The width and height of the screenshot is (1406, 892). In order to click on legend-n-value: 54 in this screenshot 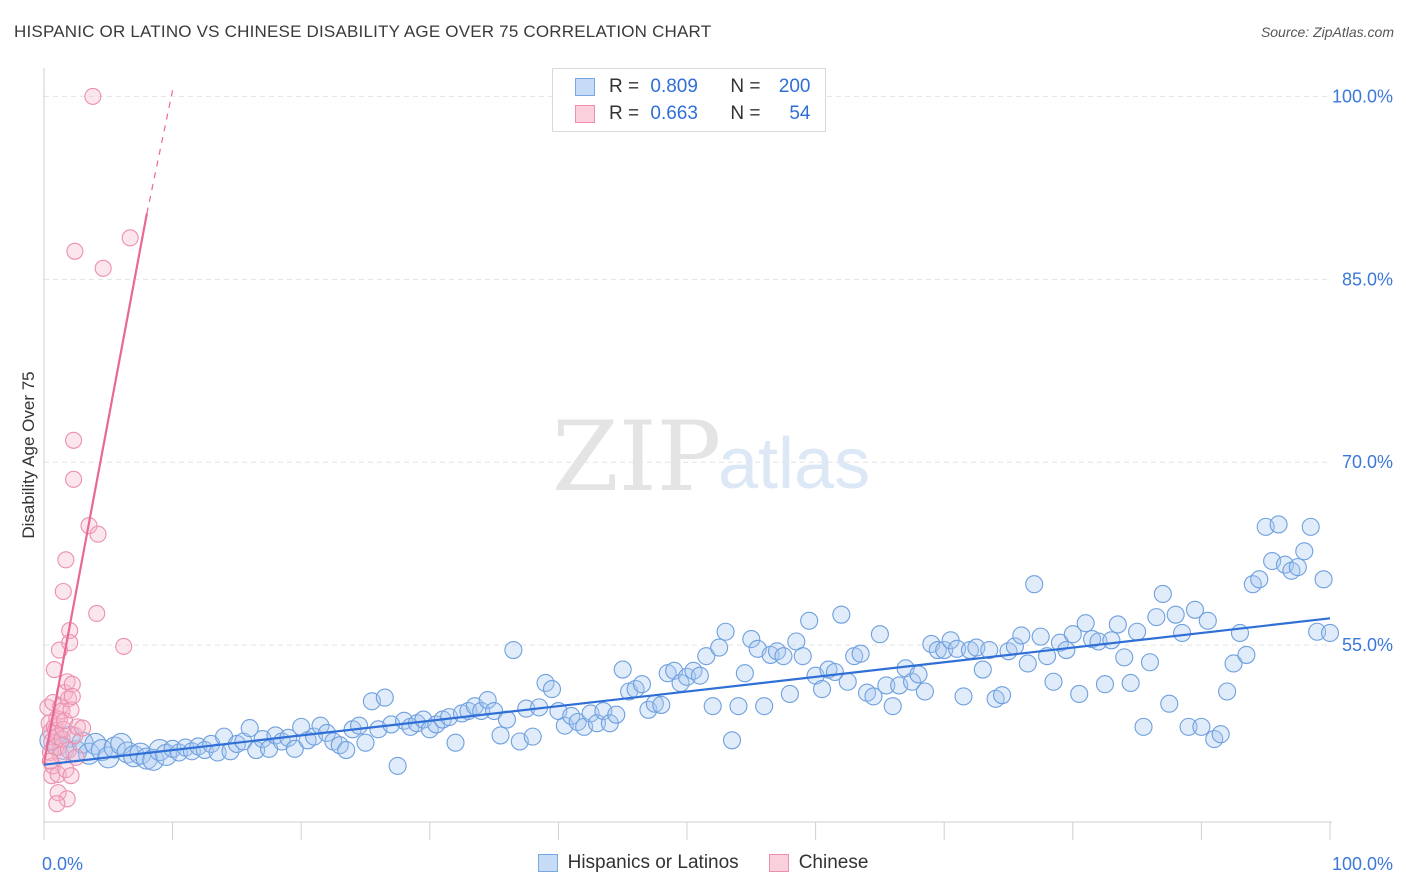, I will do `click(800, 113)`.